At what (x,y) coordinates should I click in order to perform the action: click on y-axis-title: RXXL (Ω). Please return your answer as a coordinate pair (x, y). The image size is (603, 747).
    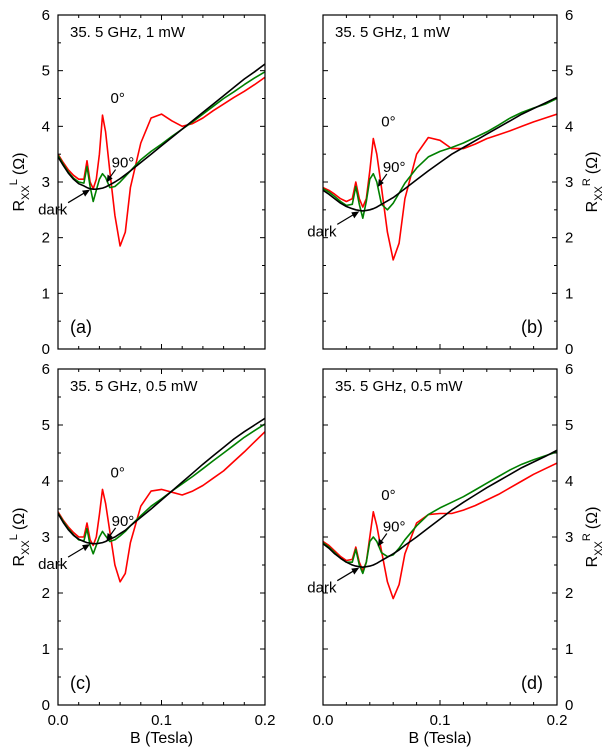
    Looking at the image, I should click on (20, 537).